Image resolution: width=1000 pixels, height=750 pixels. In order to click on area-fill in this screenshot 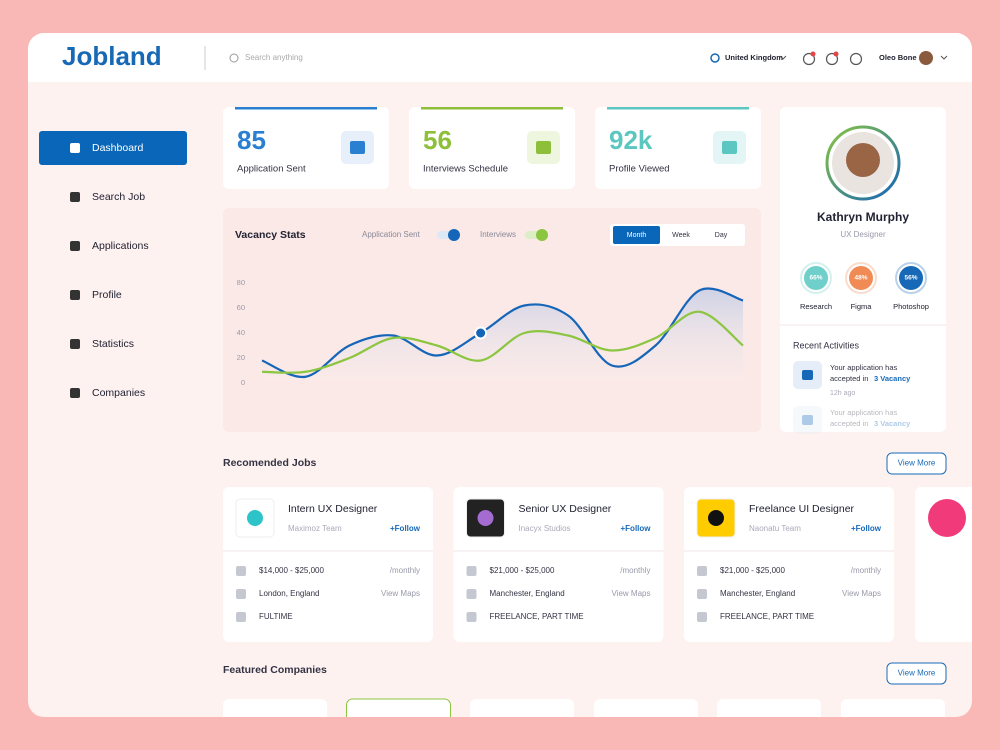, I will do `click(502, 334)`.